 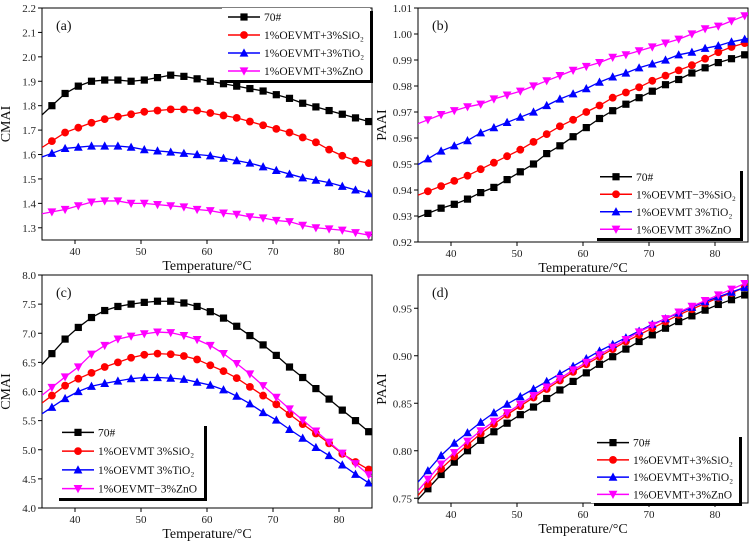 I want to click on panel-label: (b), so click(x=440, y=26).